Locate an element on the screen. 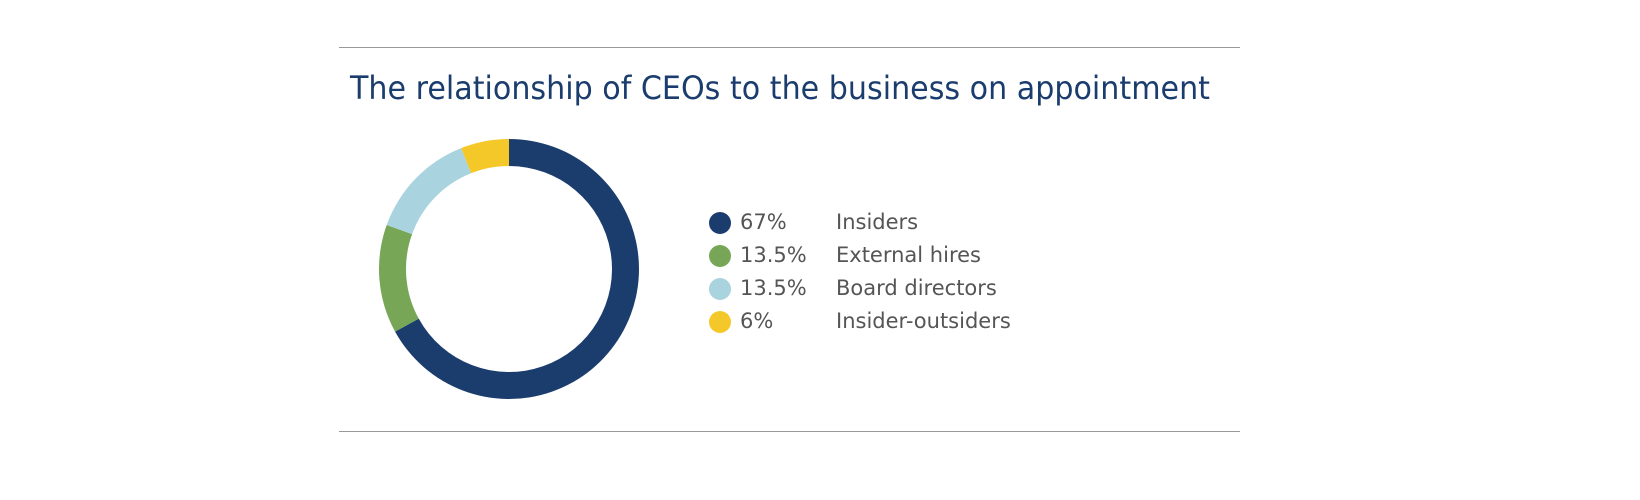  legend-value: 67% is located at coordinates (763, 222).